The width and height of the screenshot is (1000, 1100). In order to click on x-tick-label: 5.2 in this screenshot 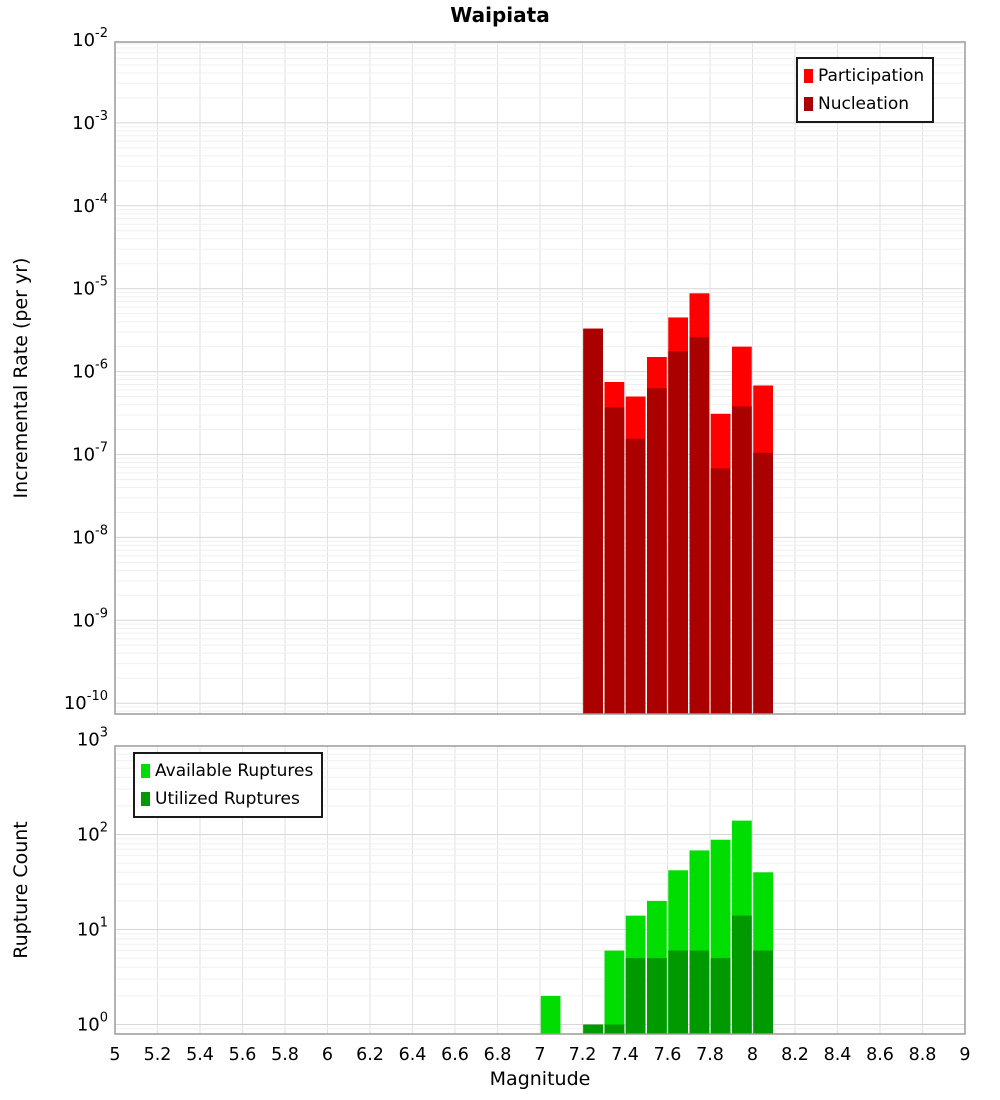, I will do `click(158, 1055)`.